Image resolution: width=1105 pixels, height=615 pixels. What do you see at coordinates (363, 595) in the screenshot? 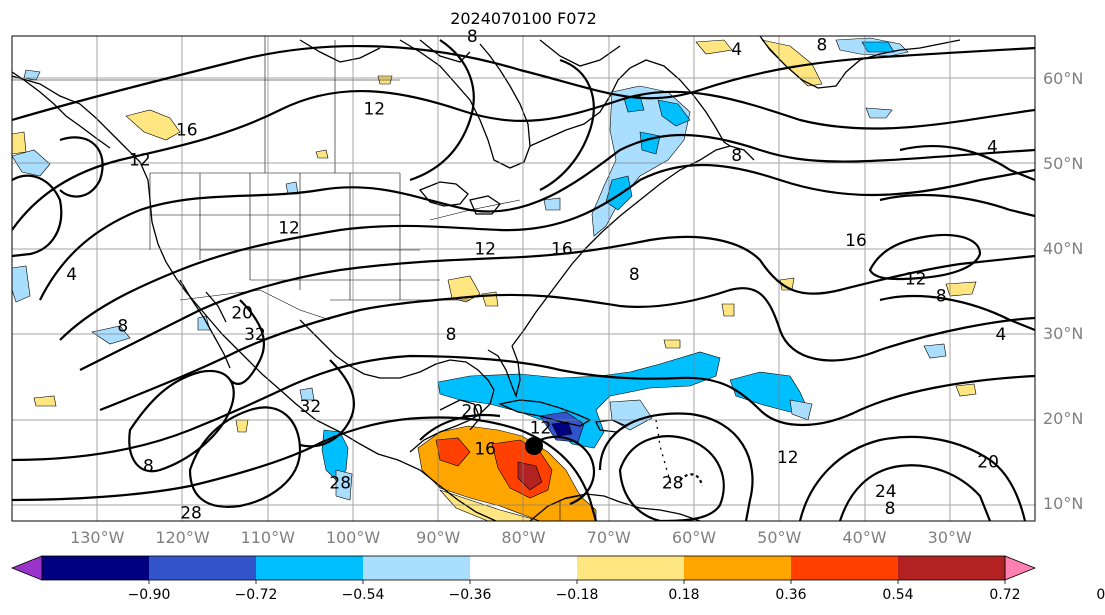
I see `colorbar-tick-label: −0.54` at bounding box center [363, 595].